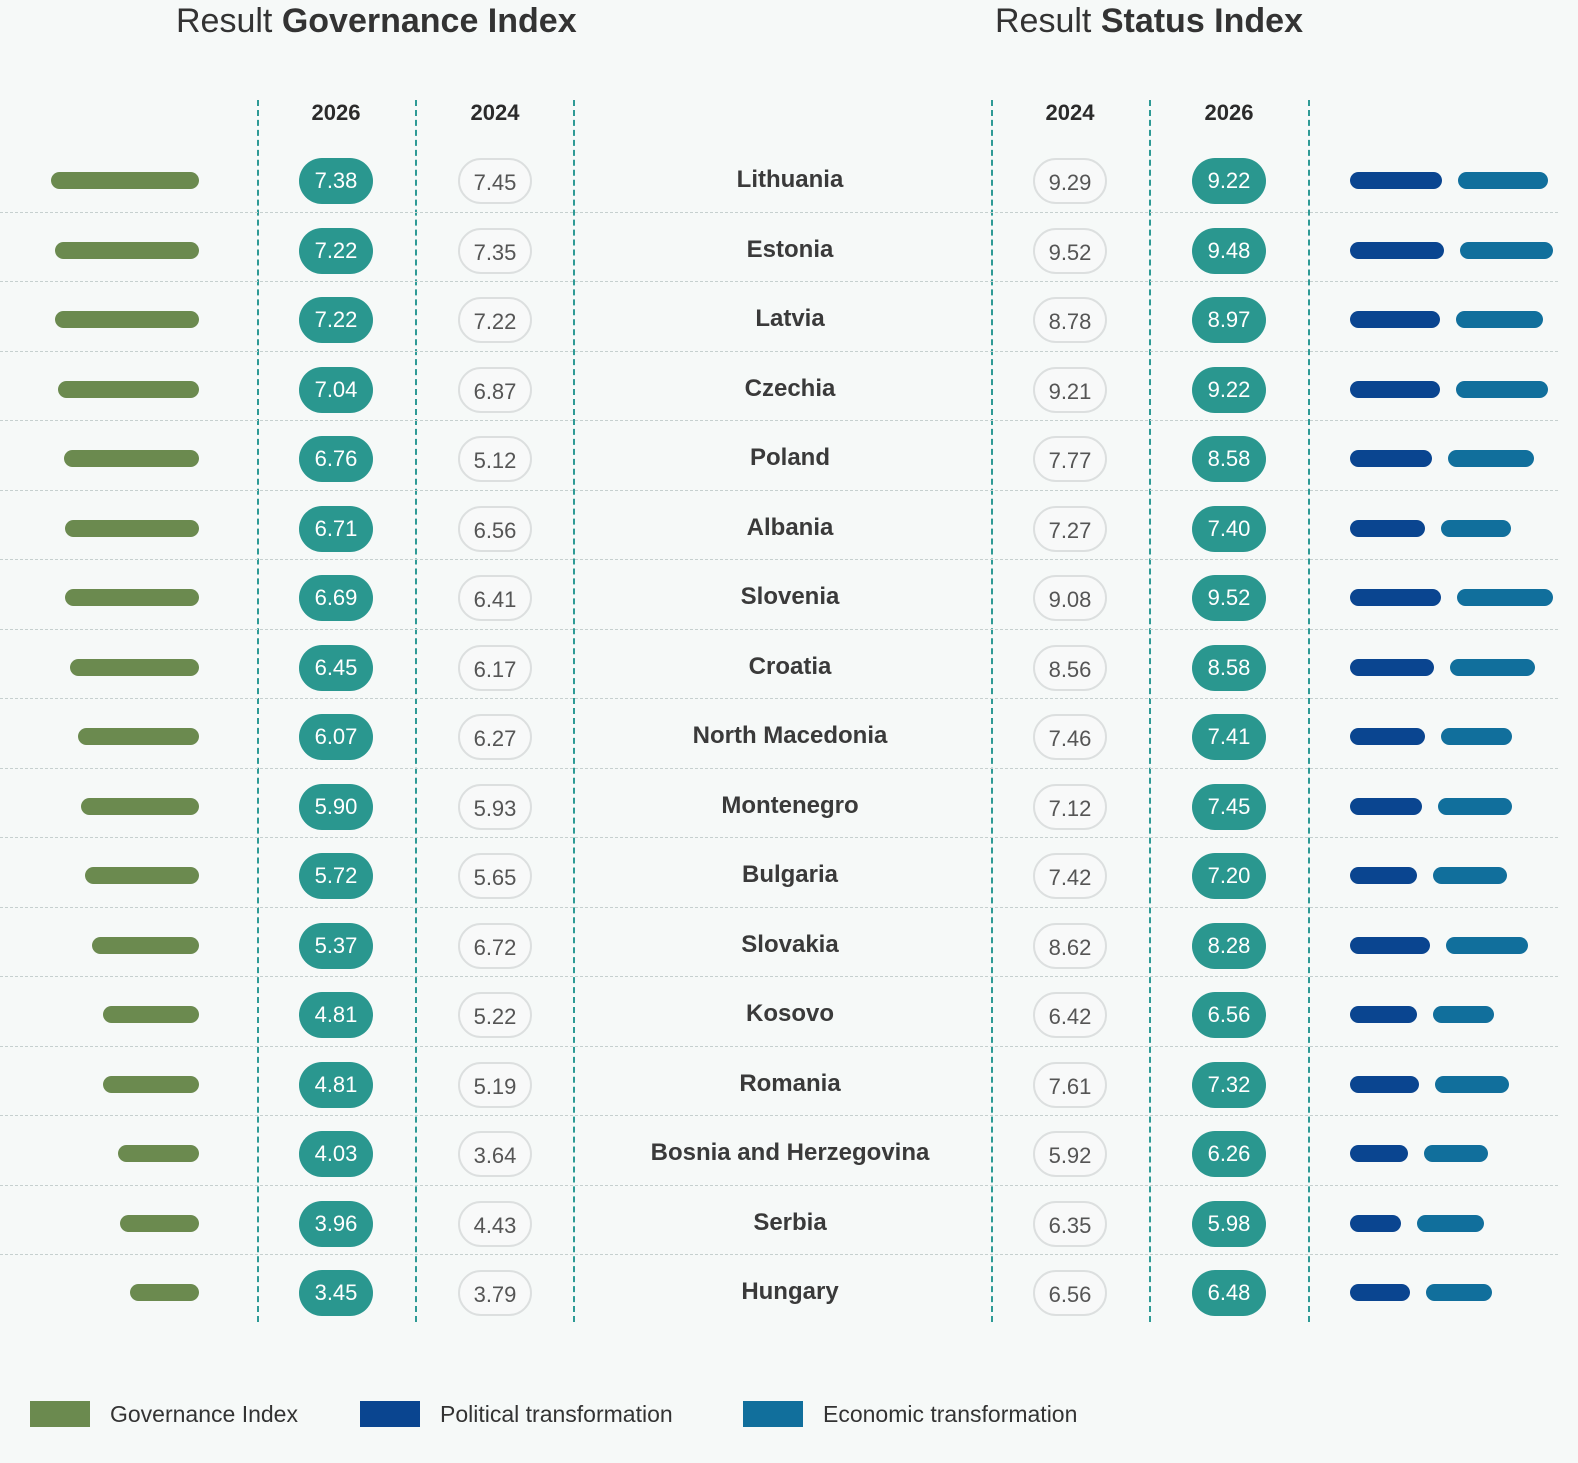  I want to click on table-row: 4.03 3.64 5.92 6.26 Bosnia and Herzegovina, so click(789, 1153).